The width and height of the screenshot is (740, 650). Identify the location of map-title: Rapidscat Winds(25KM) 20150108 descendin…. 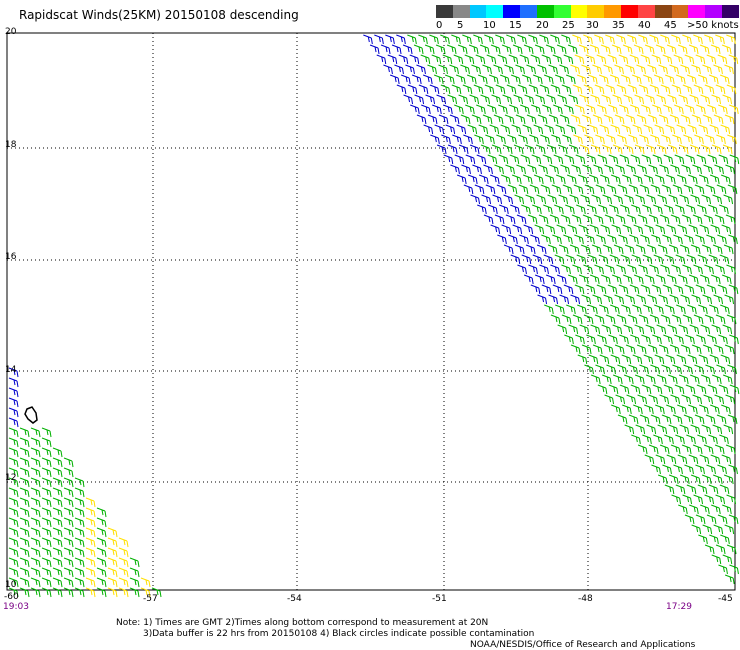
(159, 15).